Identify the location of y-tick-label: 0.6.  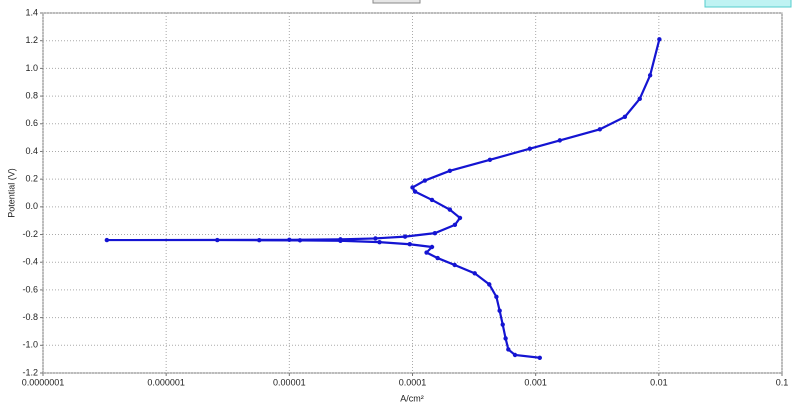
(31, 123).